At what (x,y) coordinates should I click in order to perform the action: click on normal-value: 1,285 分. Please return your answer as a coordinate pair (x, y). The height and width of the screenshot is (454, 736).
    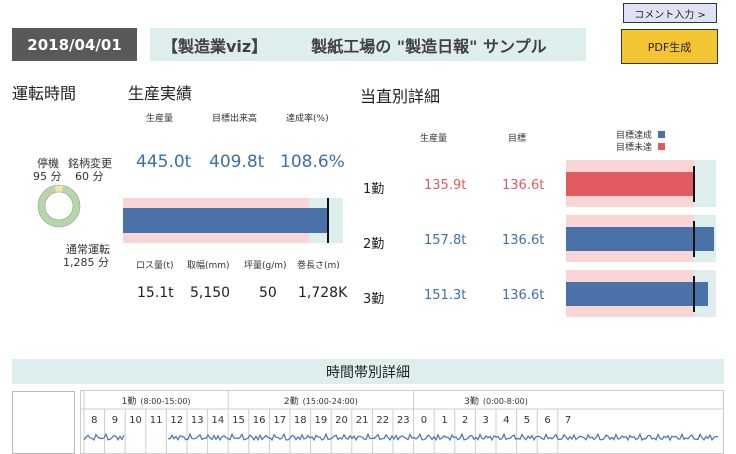
    Looking at the image, I should click on (86, 262).